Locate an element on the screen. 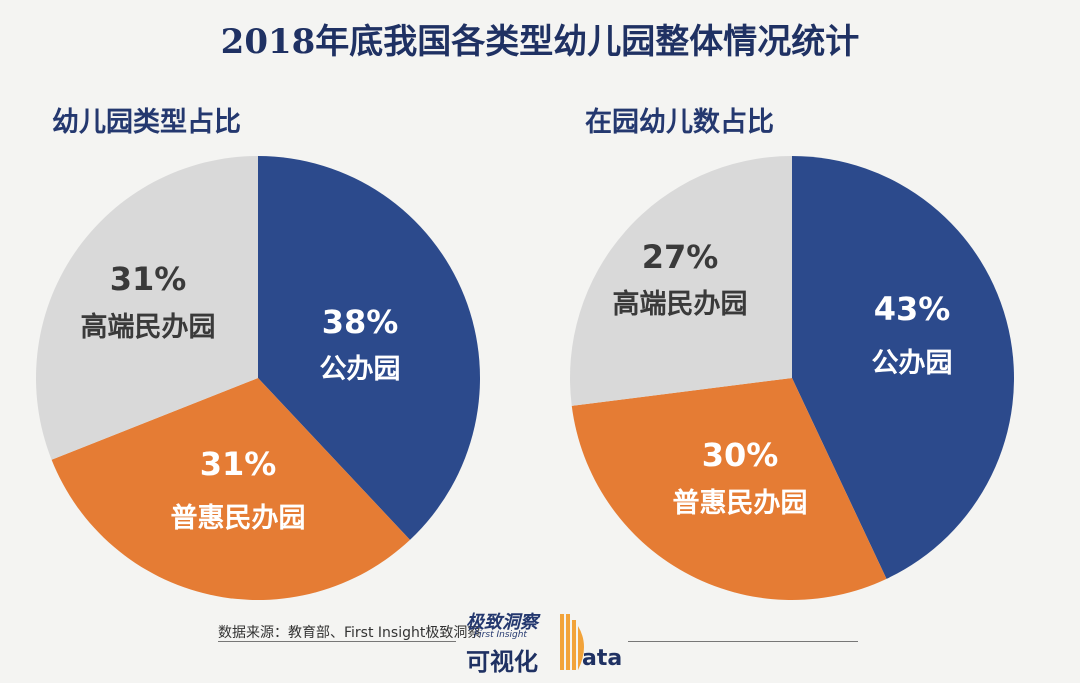  source-divider-right is located at coordinates (743, 641).